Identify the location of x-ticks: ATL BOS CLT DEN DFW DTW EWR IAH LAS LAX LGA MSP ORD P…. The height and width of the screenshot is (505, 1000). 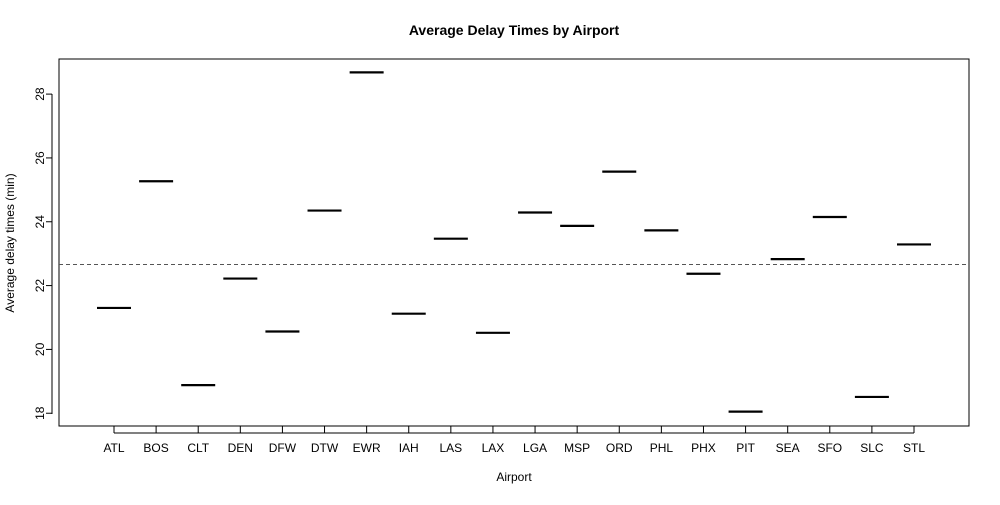
(514, 440).